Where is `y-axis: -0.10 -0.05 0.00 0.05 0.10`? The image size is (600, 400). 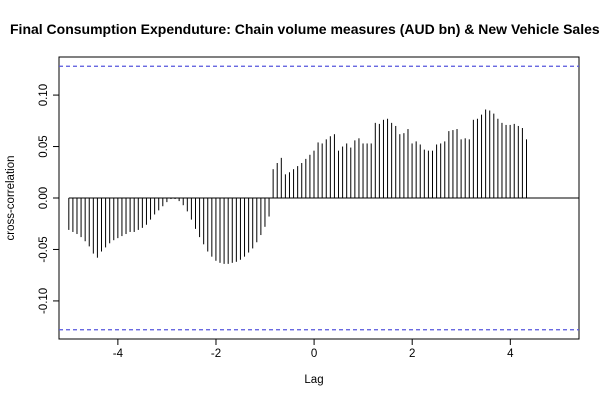
y-axis: -0.10 -0.05 0.00 0.05 0.10 is located at coordinates (48, 199).